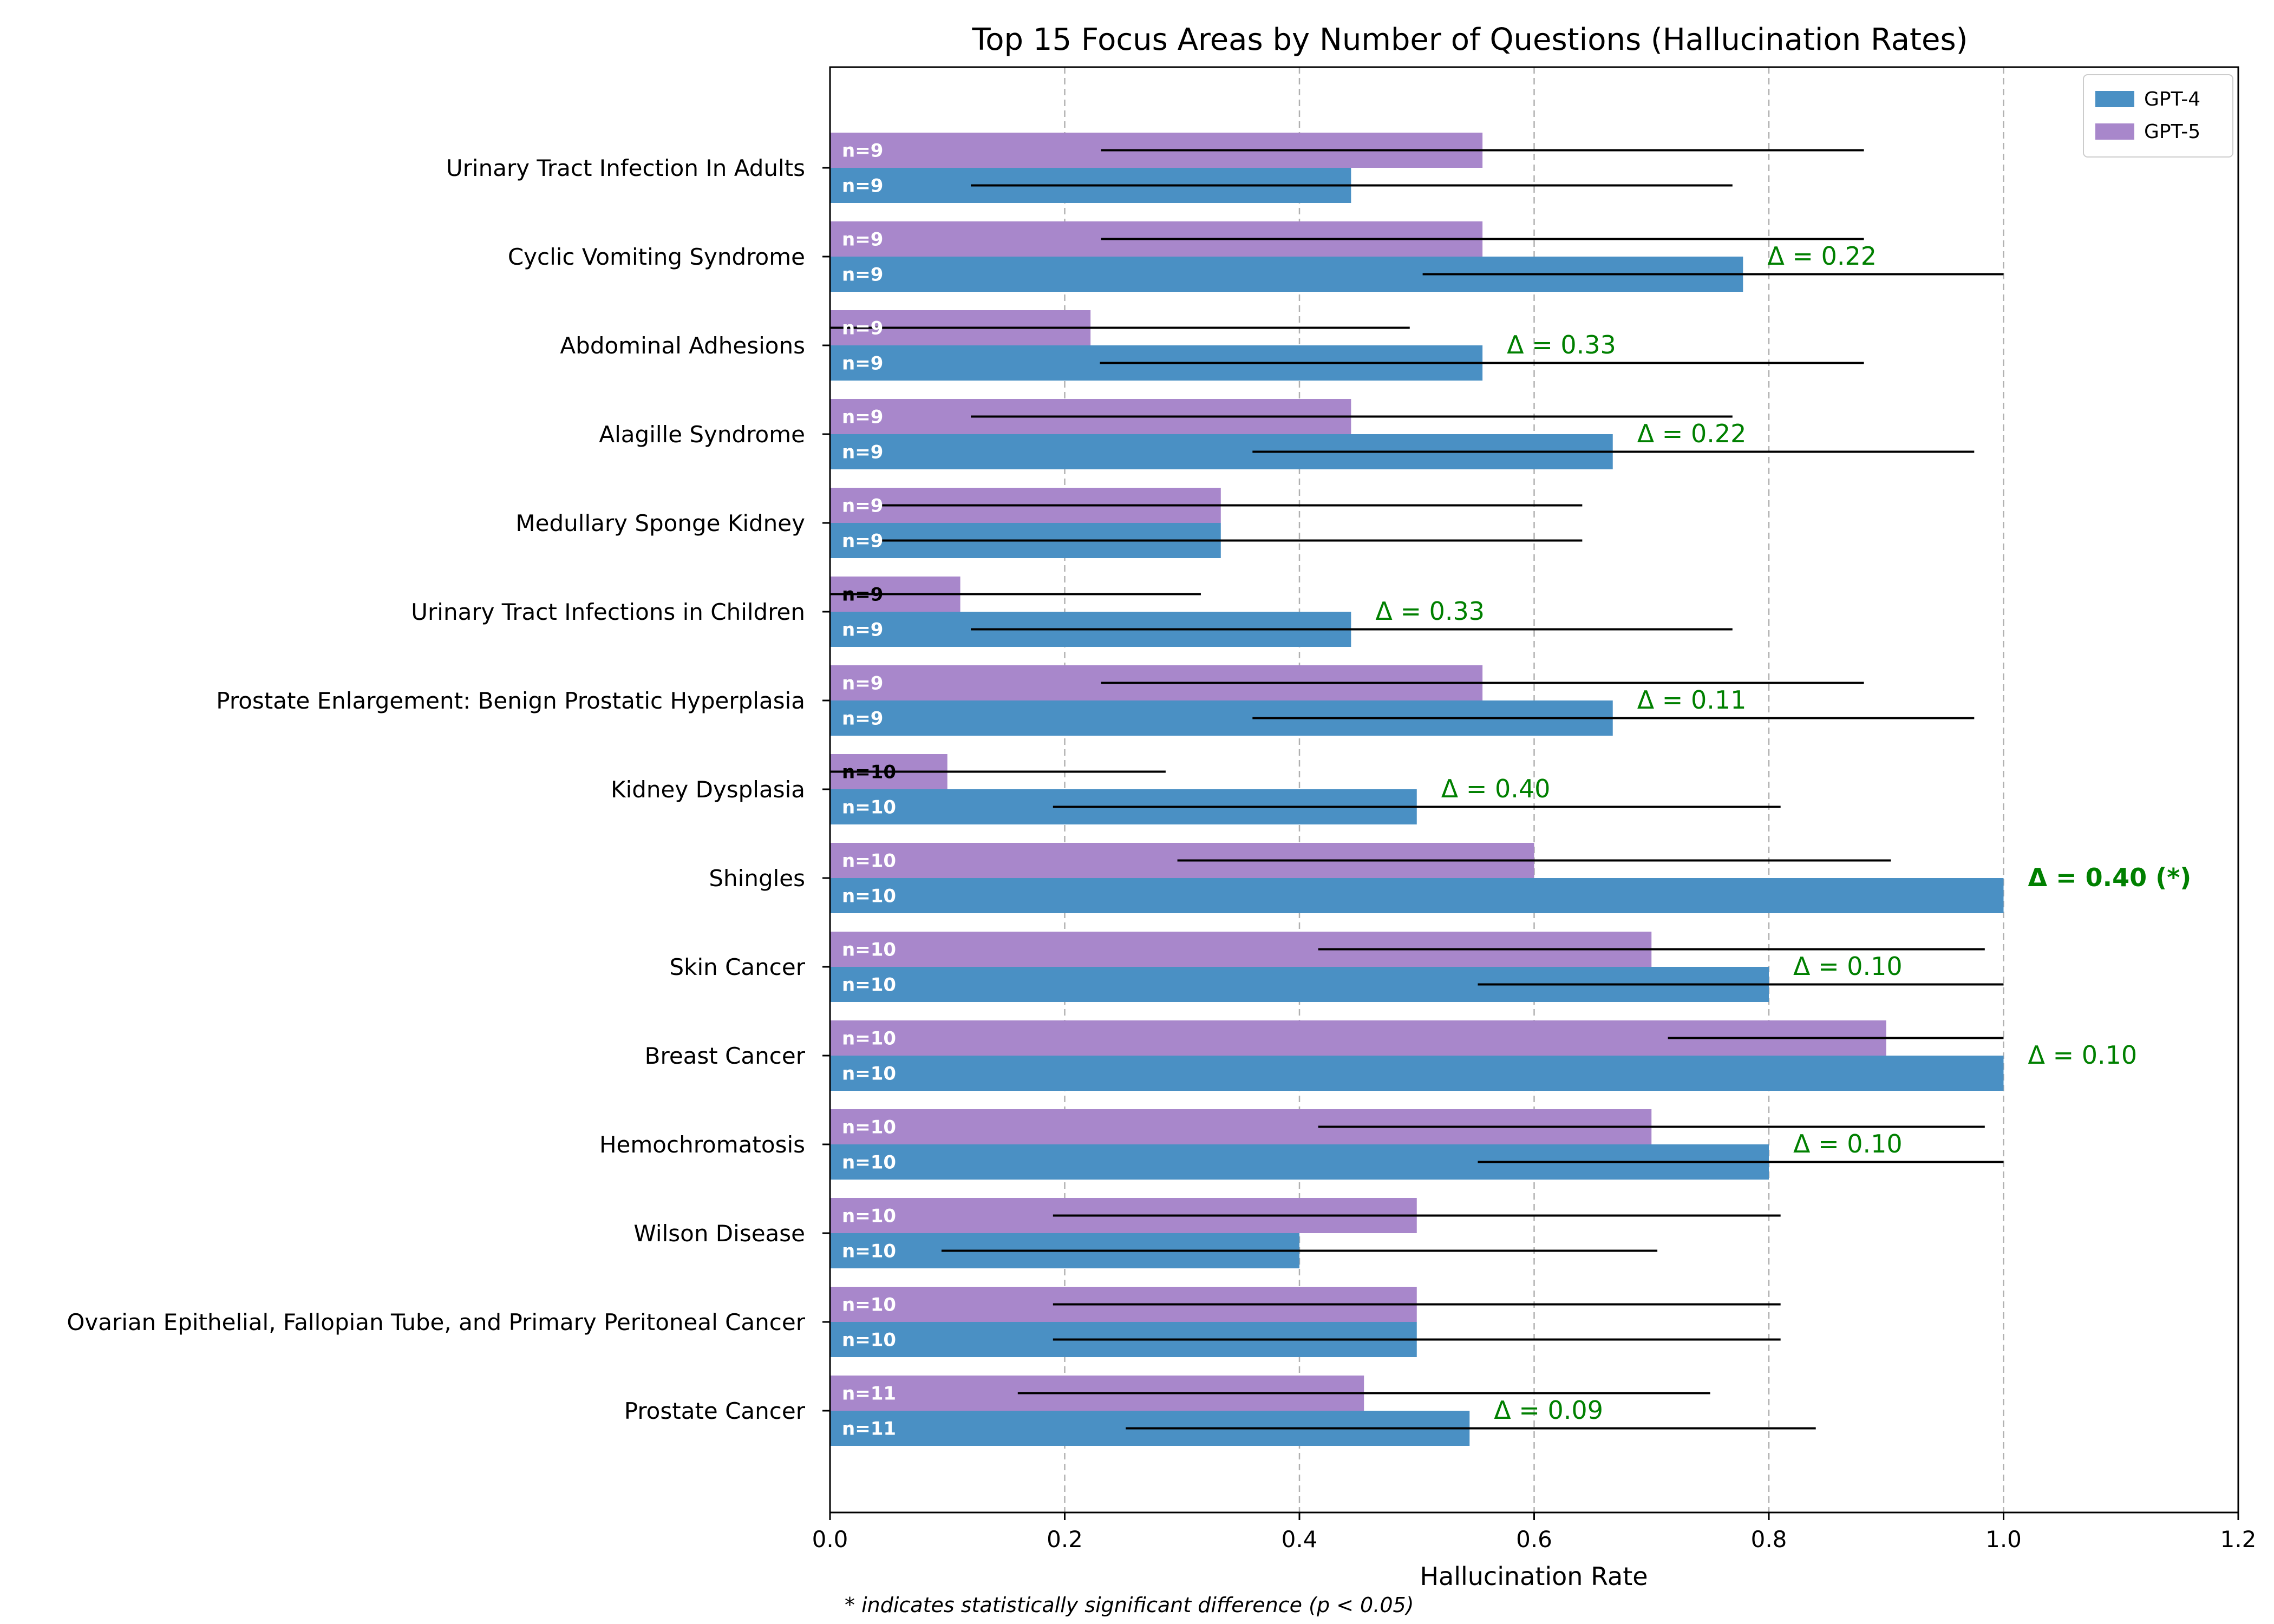 The image size is (2274, 1624). I want to click on x-axis-label: Hallucination Rate, so click(1534, 1576).